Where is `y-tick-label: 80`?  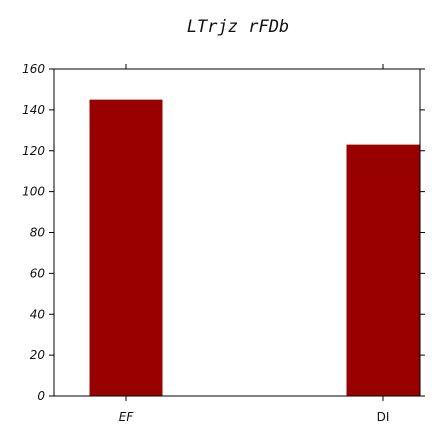
y-tick-label: 80 is located at coordinates (38, 233).